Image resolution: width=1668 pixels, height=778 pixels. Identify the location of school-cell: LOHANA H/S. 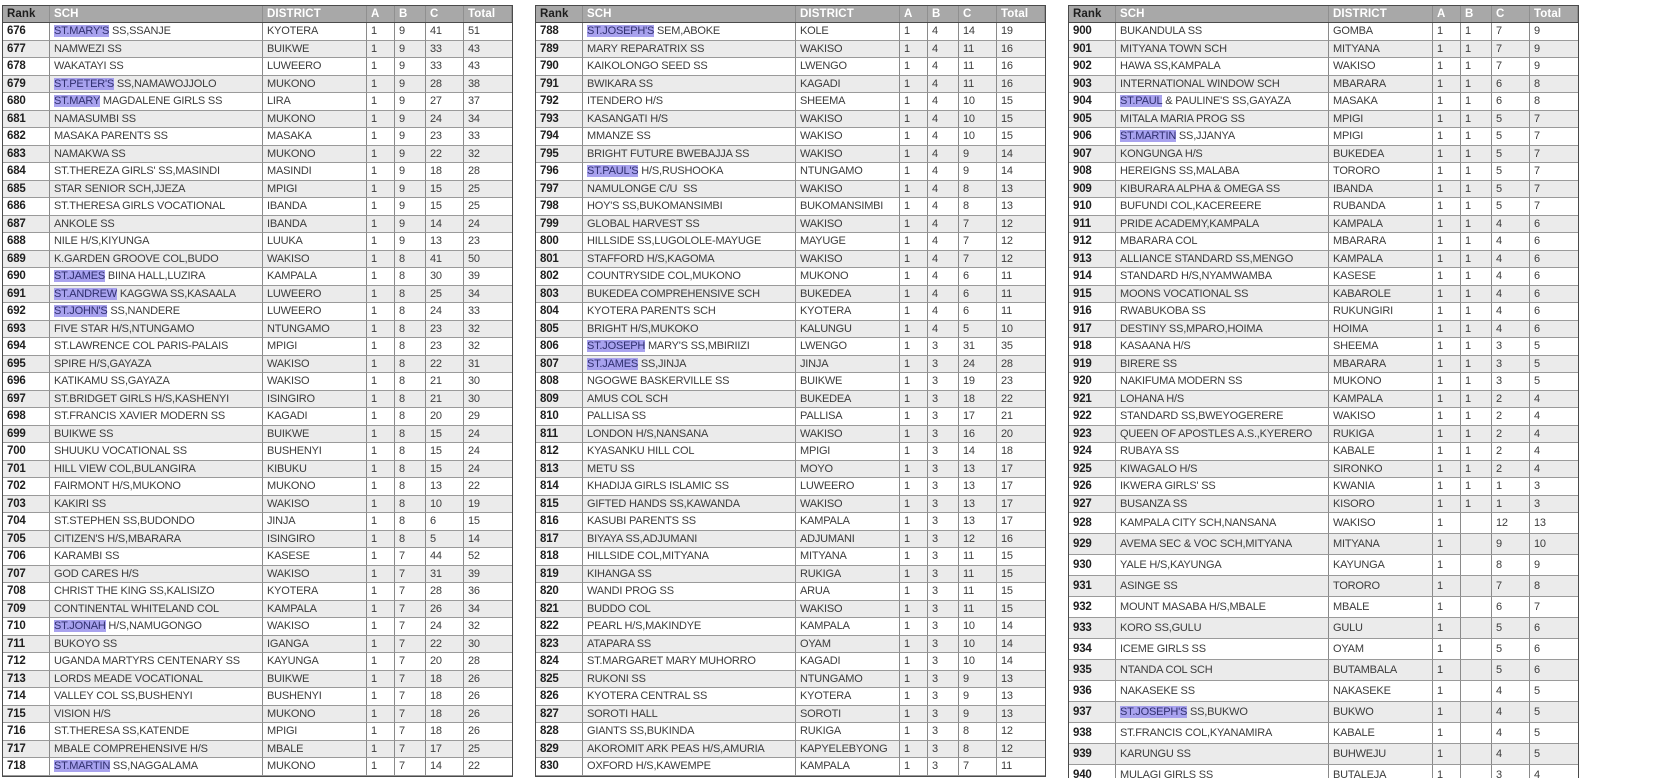
(1222, 399).